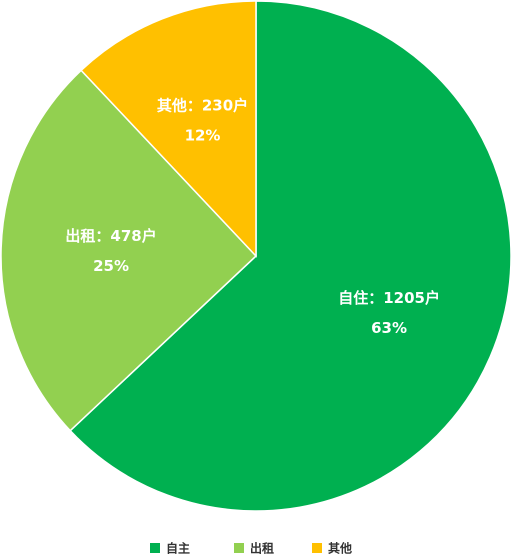 The height and width of the screenshot is (559, 512). What do you see at coordinates (340, 548) in the screenshot?
I see `legend-label: 其他` at bounding box center [340, 548].